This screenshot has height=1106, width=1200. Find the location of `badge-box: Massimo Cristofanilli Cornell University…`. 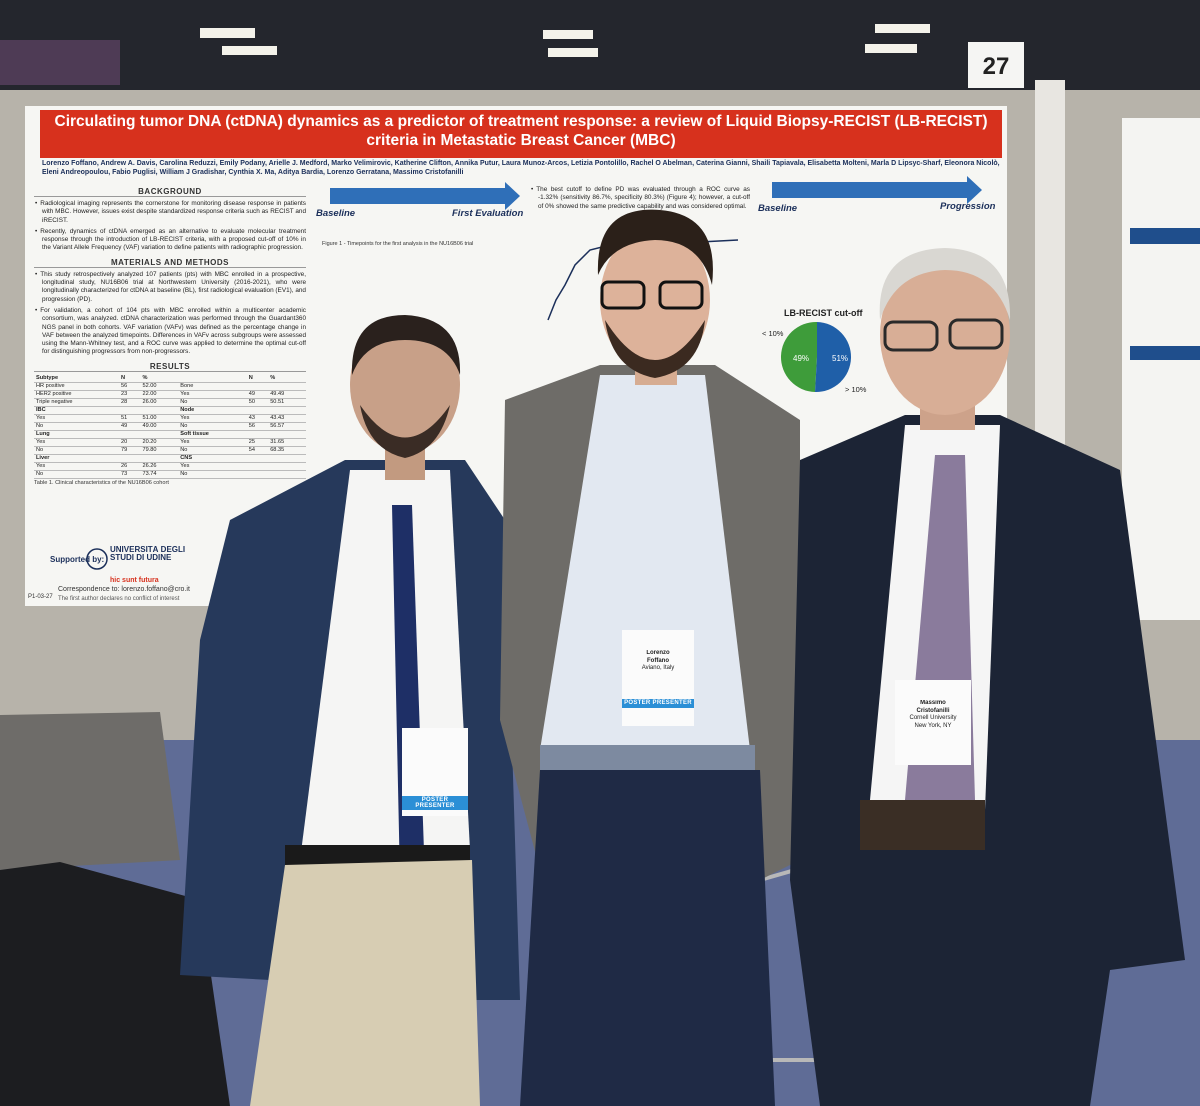

badge-box: Massimo Cristofanilli Cornell University… is located at coordinates (933, 714).